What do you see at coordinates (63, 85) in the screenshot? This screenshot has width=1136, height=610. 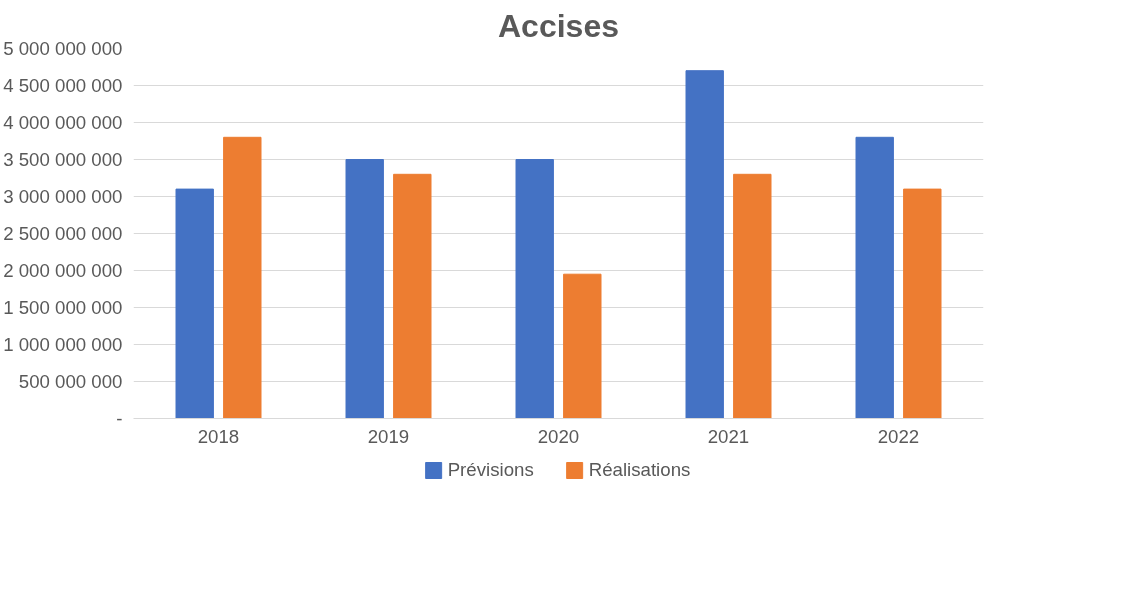 I see `y-tick-label: 4 500 000 000` at bounding box center [63, 85].